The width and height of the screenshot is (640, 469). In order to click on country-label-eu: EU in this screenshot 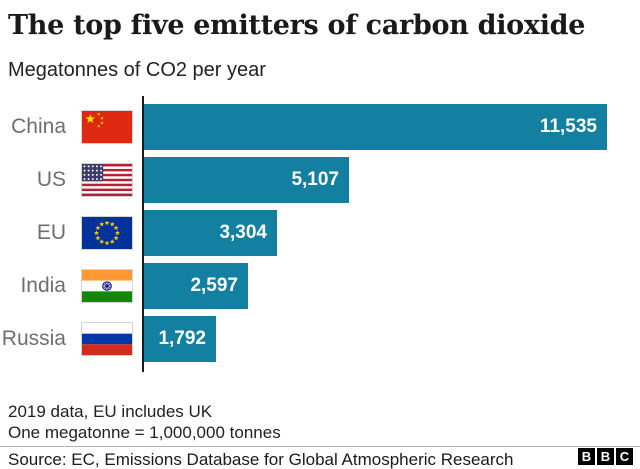, I will do `click(51, 232)`.